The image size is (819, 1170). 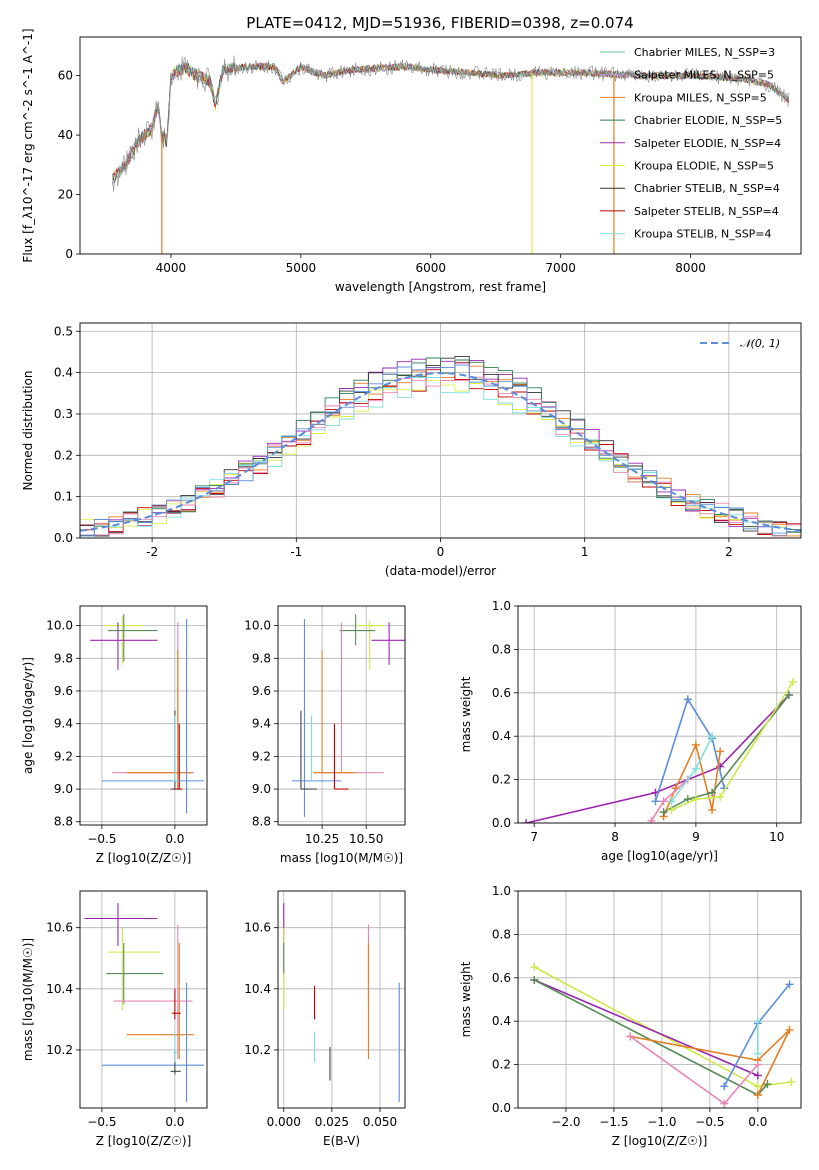 I want to click on legend-label: Chabrier MILES, N_SSP=3, so click(x=704, y=52).